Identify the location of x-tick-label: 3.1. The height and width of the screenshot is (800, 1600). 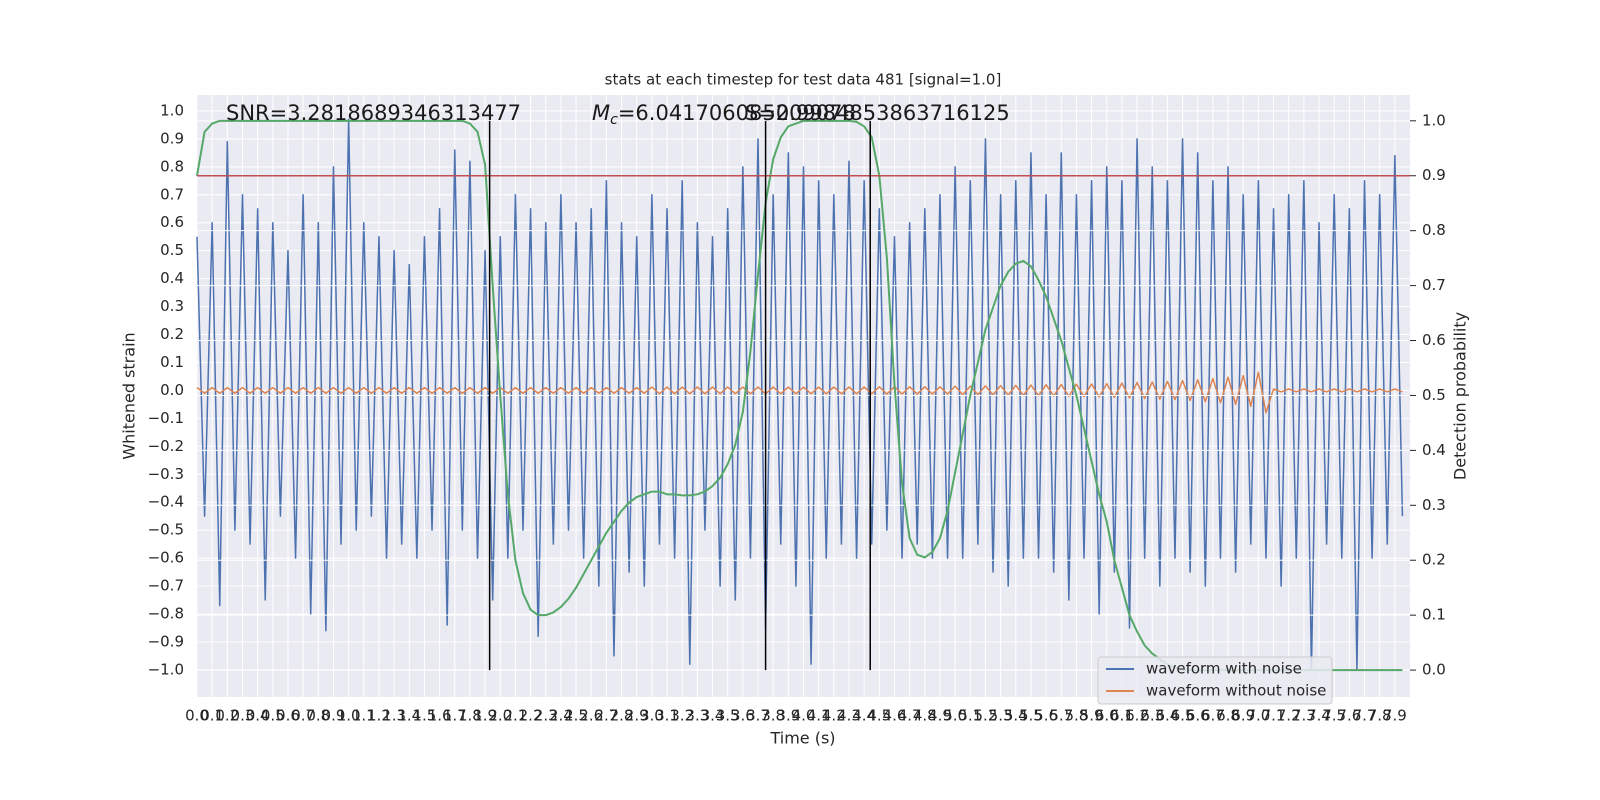
(667, 716).